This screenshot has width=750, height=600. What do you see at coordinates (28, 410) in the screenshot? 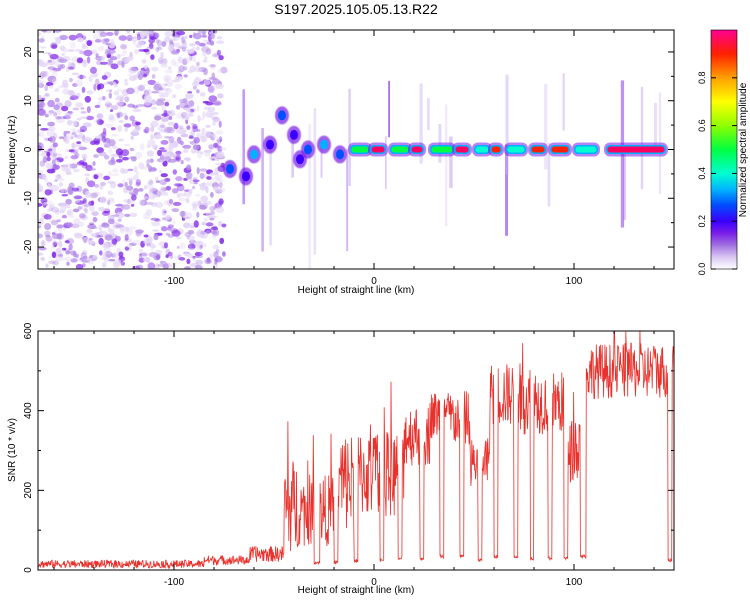
I see `snr-ytick-label: 400` at bounding box center [28, 410].